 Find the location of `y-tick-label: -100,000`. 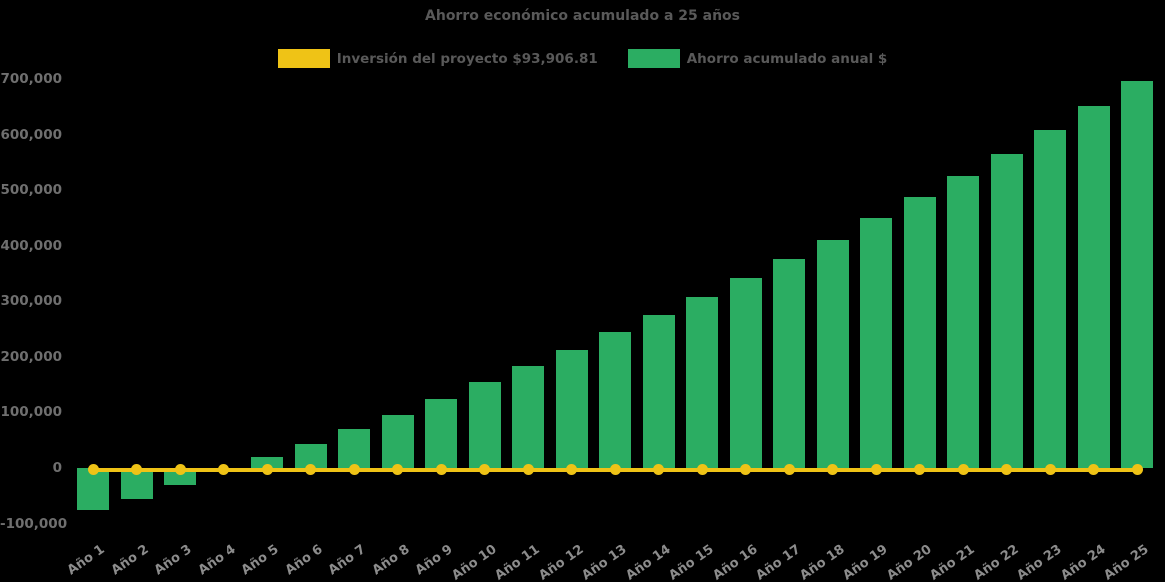

y-tick-label: -100,000 is located at coordinates (34, 523).